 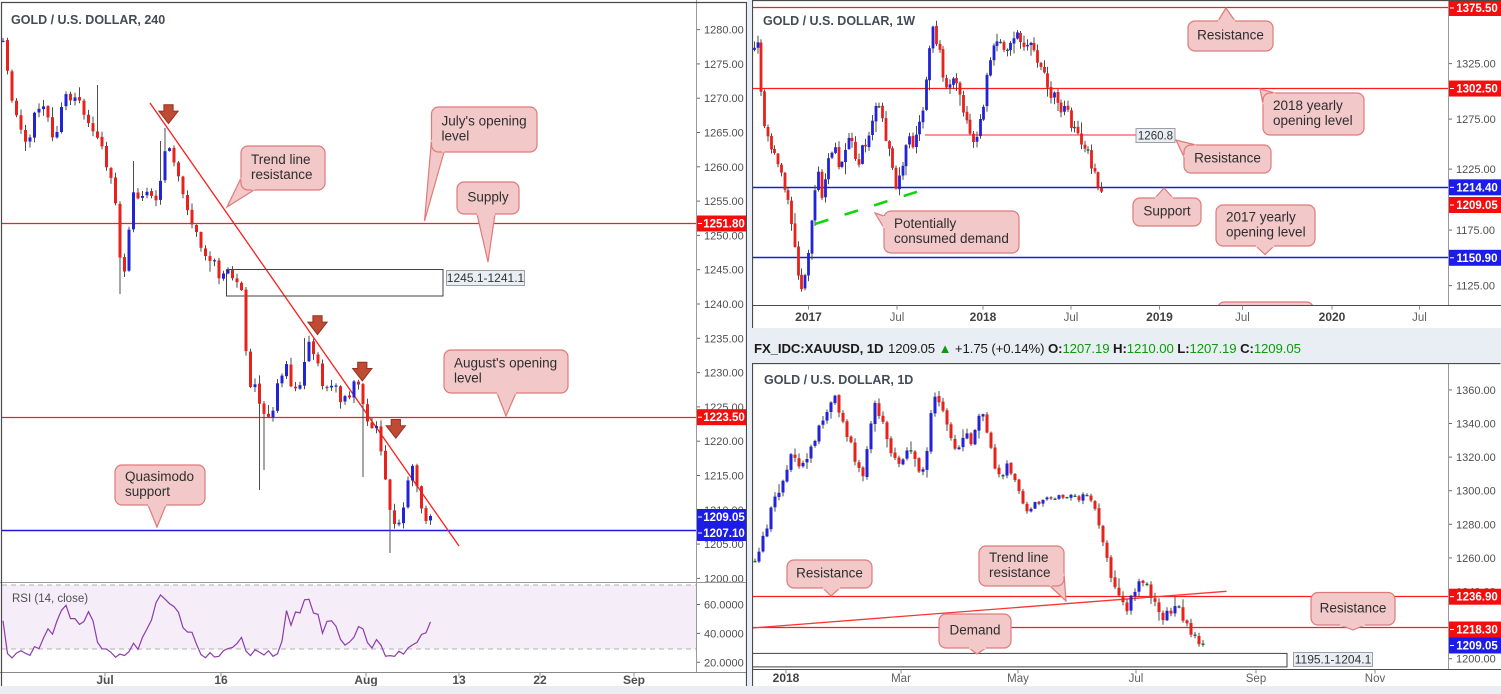 What do you see at coordinates (1332, 317) in the screenshot?
I see `svg-text: 2020` at bounding box center [1332, 317].